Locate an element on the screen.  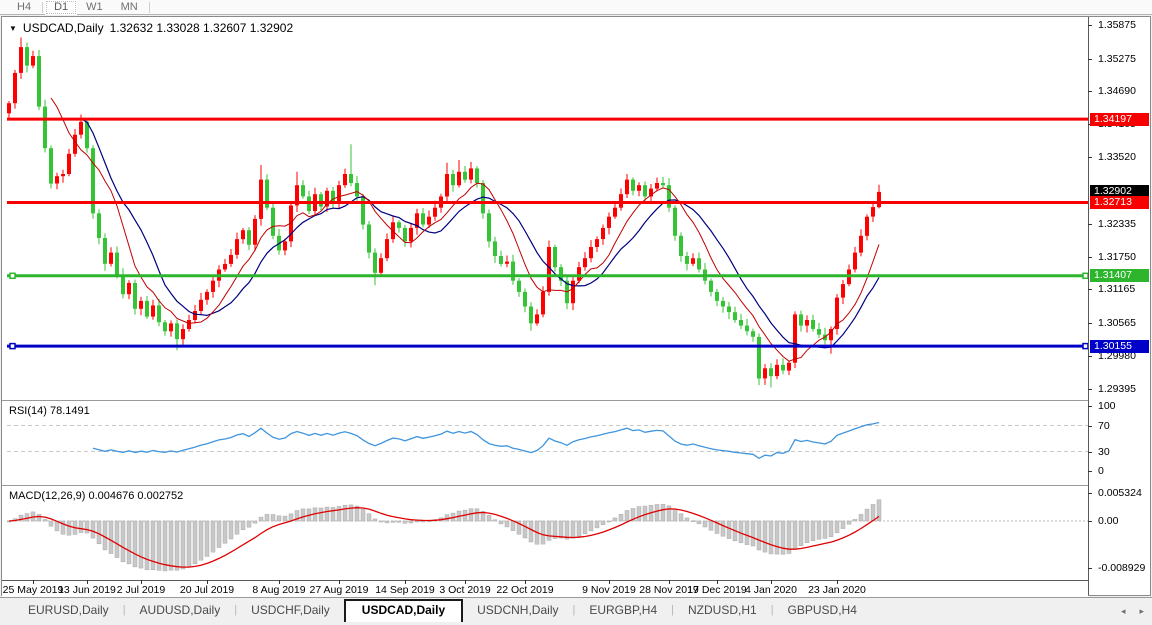
chart-tab-nzdusd: NZDUSD,H1 is located at coordinates (722, 610).